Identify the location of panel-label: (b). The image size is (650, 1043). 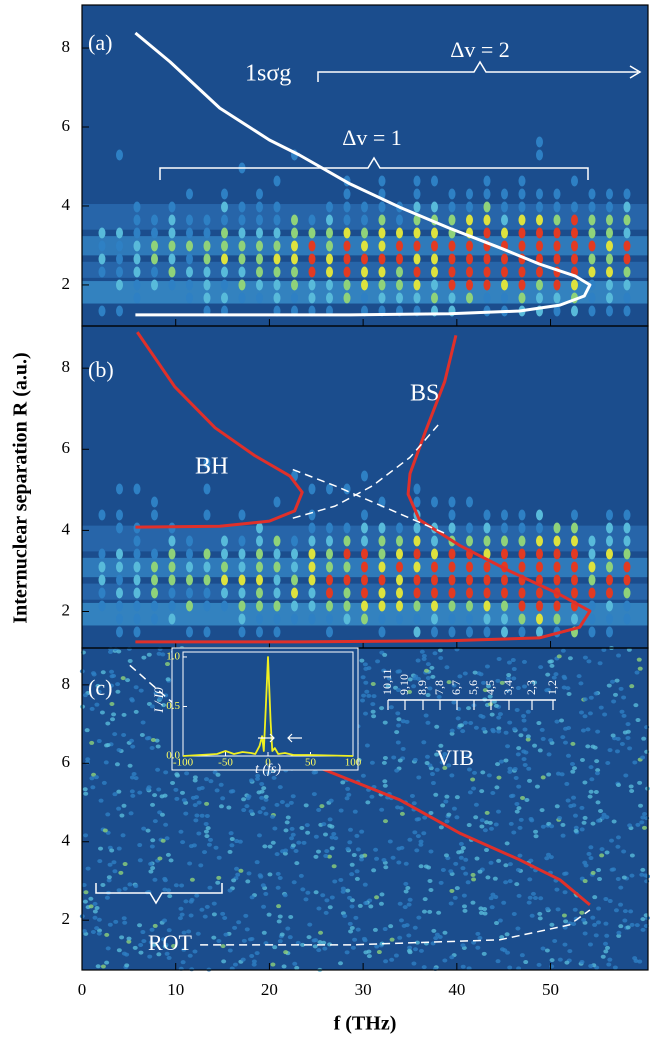
(101, 369).